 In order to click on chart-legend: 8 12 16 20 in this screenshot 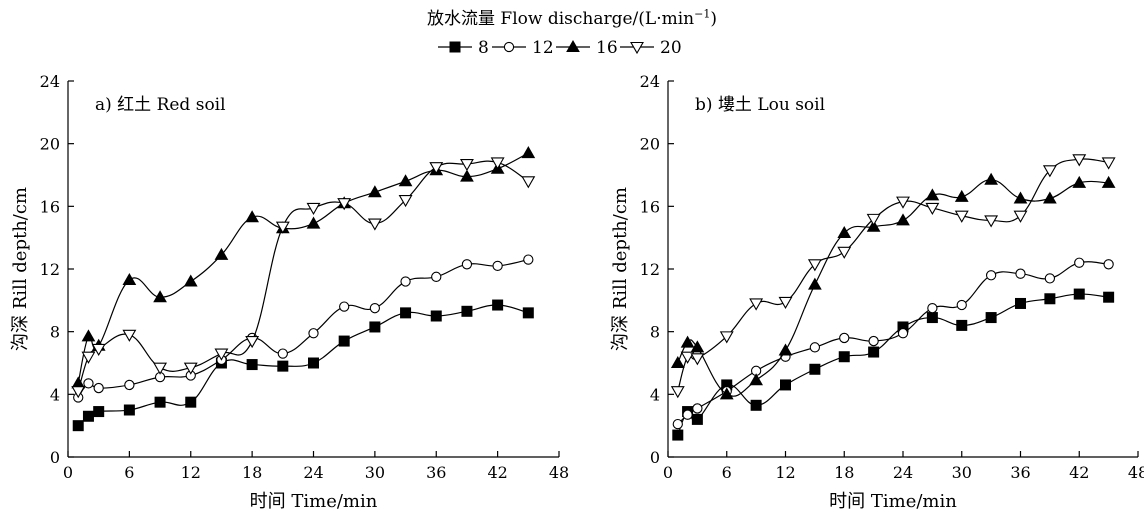, I will do `click(560, 48)`.